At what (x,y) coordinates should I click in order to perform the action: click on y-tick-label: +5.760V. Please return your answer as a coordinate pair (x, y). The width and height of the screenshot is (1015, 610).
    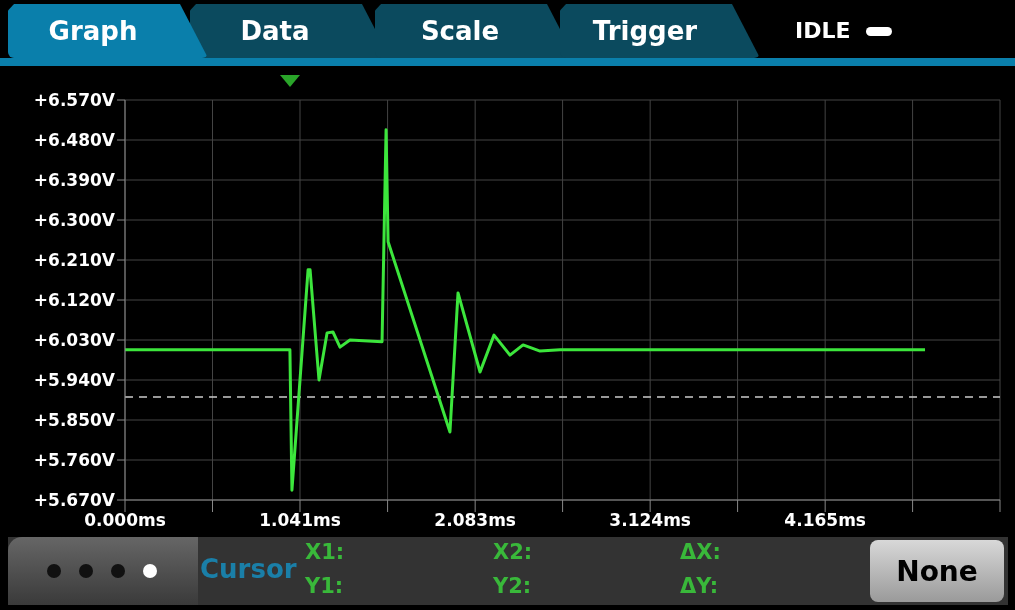
    Looking at the image, I should click on (74, 460).